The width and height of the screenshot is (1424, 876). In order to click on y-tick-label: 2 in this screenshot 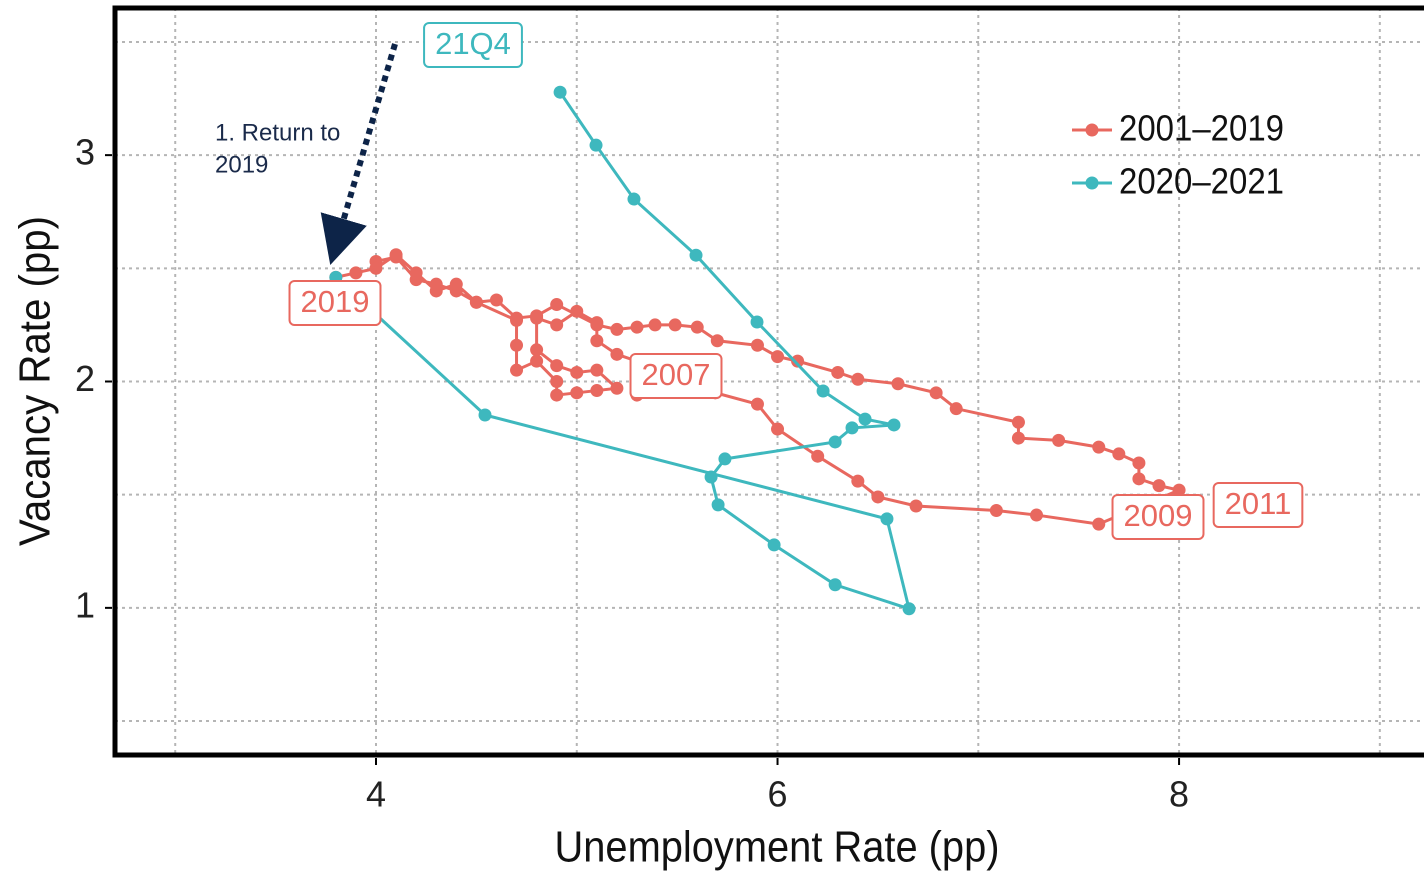, I will do `click(85, 378)`.